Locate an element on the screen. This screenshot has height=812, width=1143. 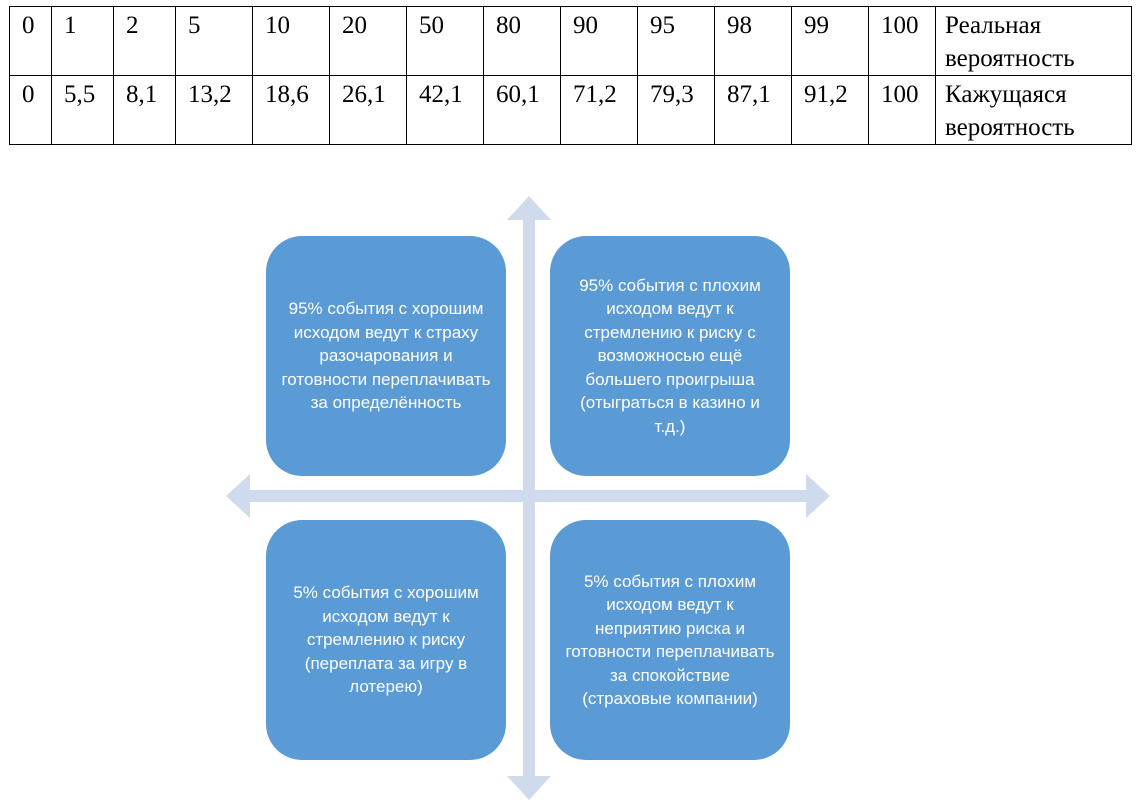
table-cell: 20 is located at coordinates (368, 41).